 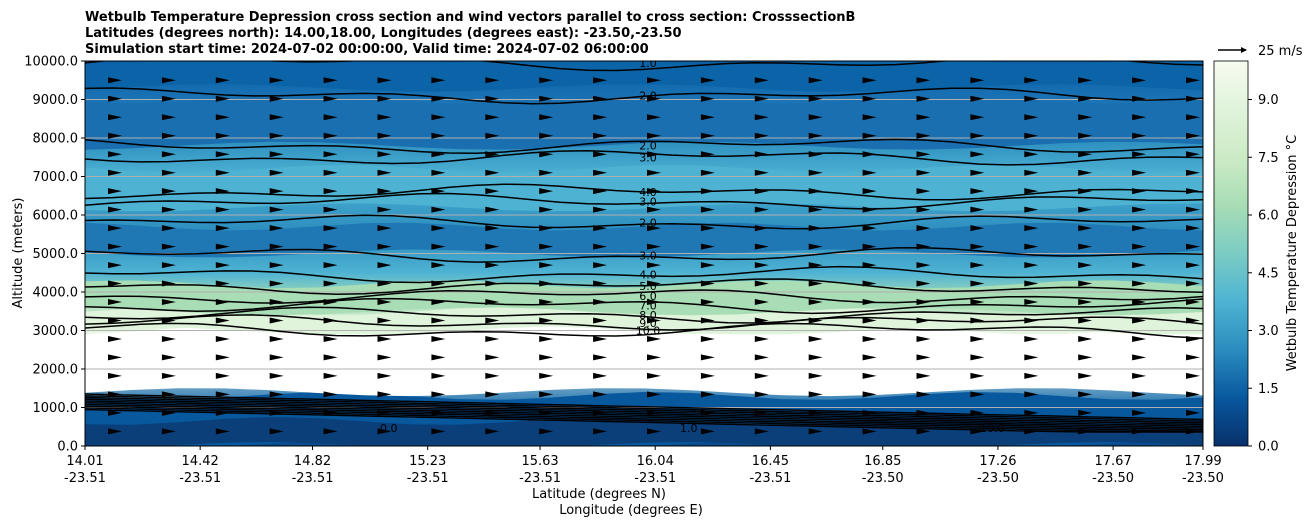 What do you see at coordinates (56, 293) in the screenshot?
I see `y-tick-label: 4000.0` at bounding box center [56, 293].